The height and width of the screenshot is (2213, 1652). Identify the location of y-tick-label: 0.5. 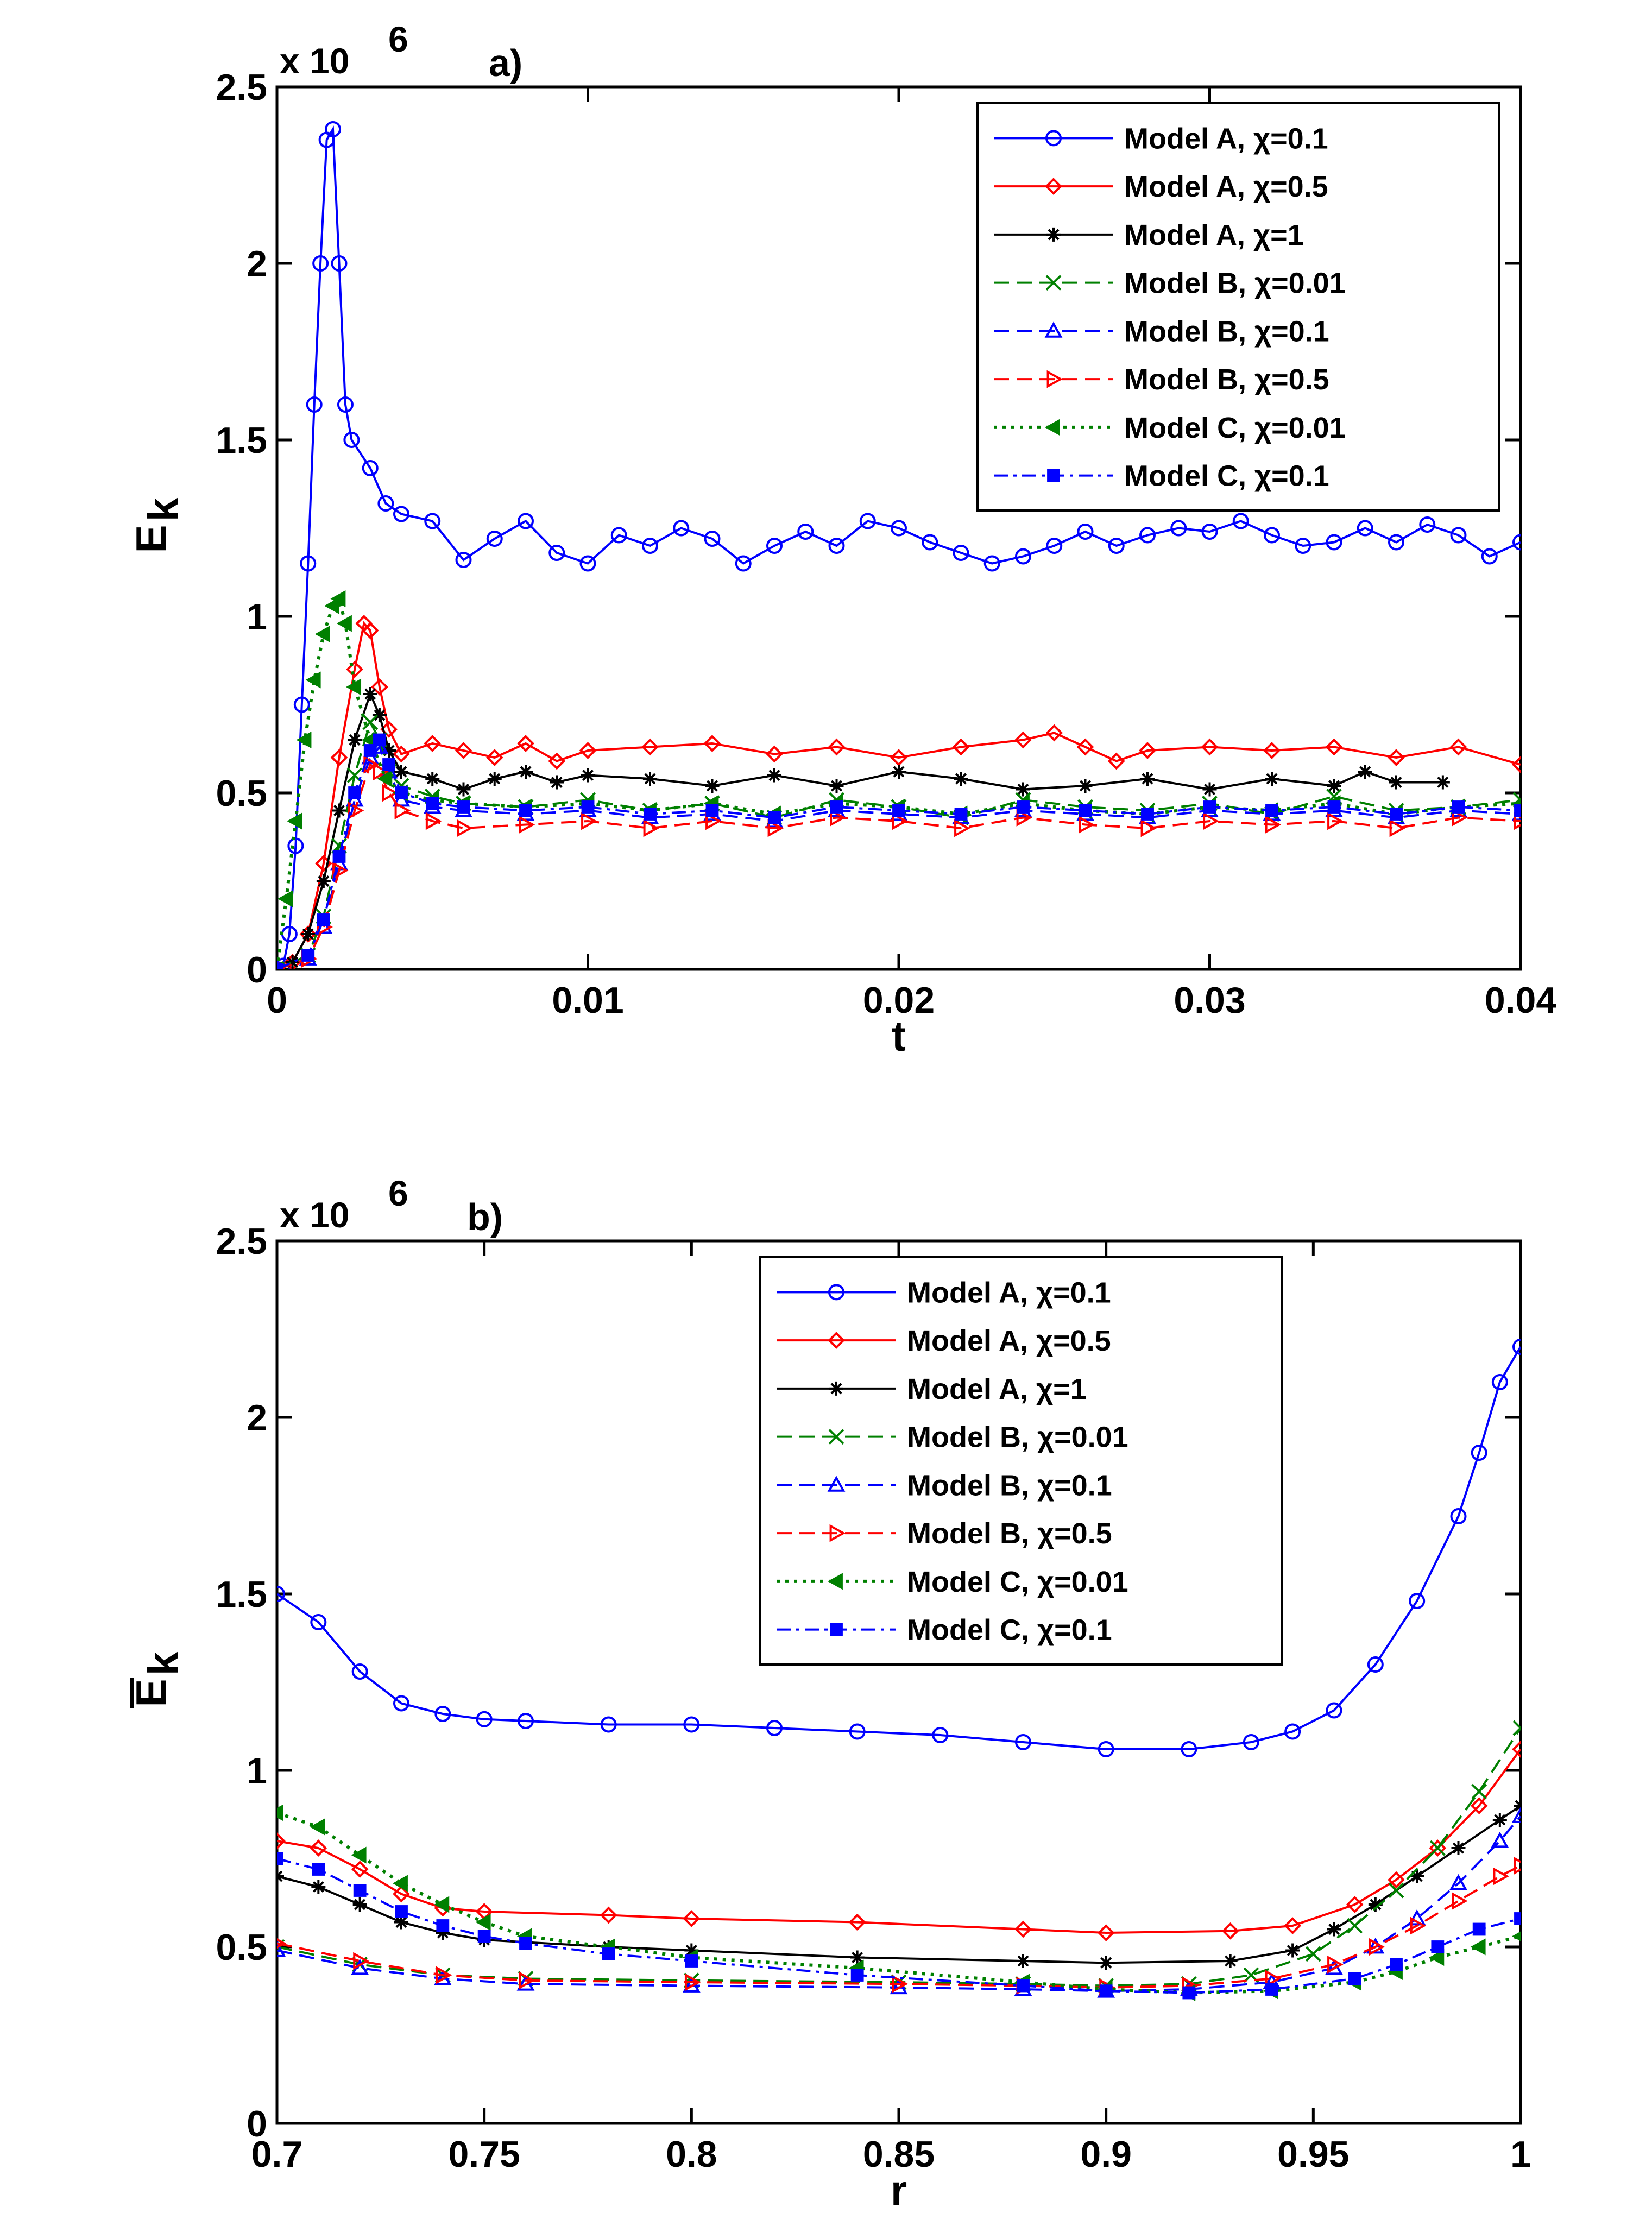
(241, 794).